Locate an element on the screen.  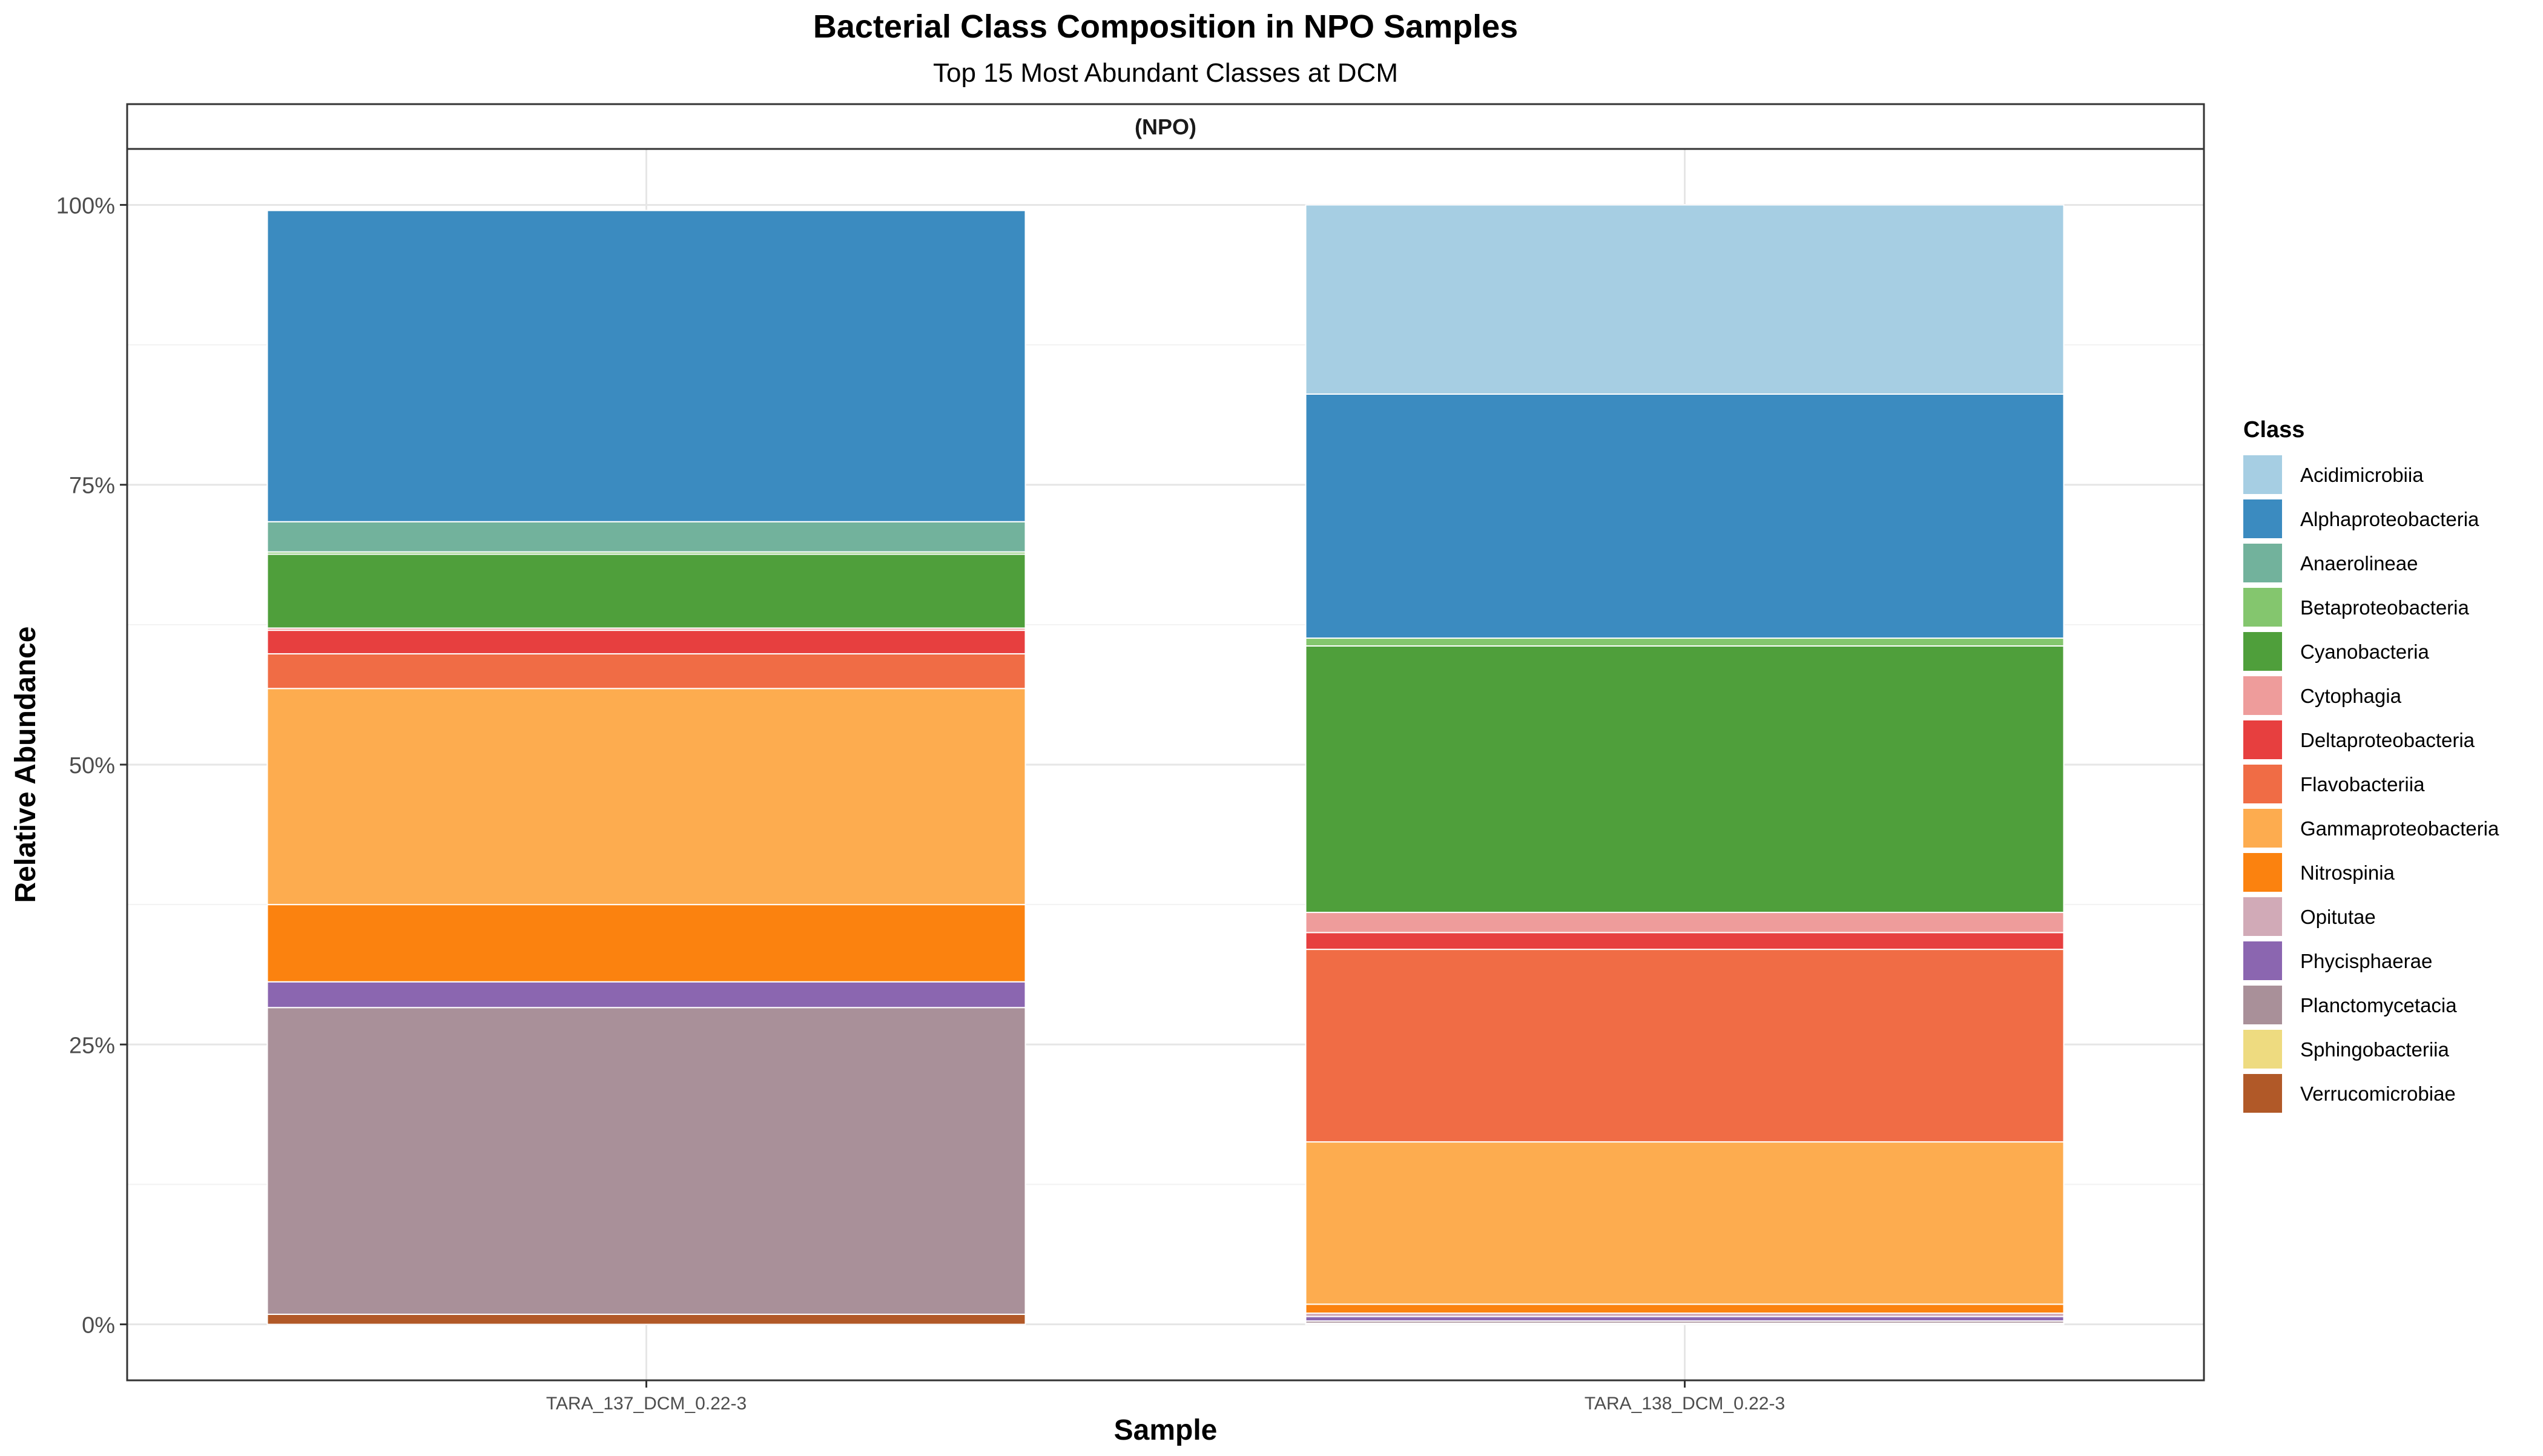
legend-label-flavobacteriia: Flavobacteriia is located at coordinates (2362, 785).